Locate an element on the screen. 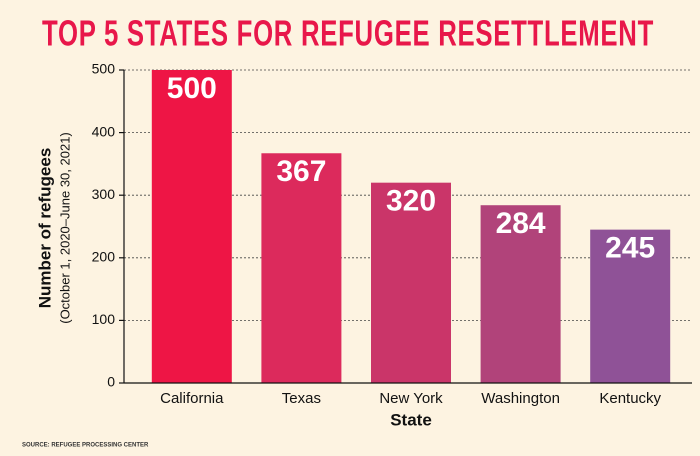 The height and width of the screenshot is (456, 700). chart-title: TOP 5 STATES FOR REFUGEE RESETTLEMENT is located at coordinates (348, 33).